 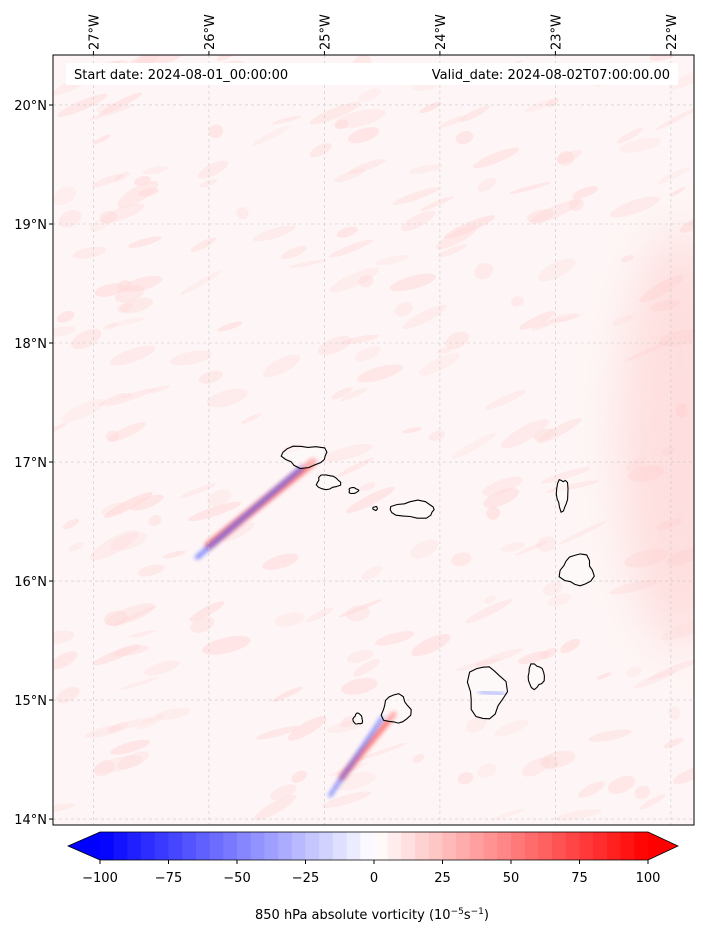 What do you see at coordinates (442, 878) in the screenshot?
I see `colorbar-tick-label: 25` at bounding box center [442, 878].